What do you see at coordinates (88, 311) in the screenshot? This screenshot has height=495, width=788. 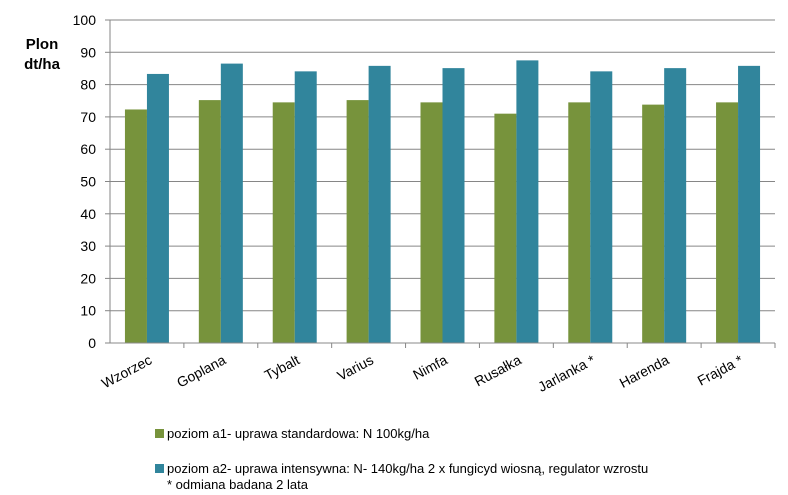 I see `y-tick-label: 10` at bounding box center [88, 311].